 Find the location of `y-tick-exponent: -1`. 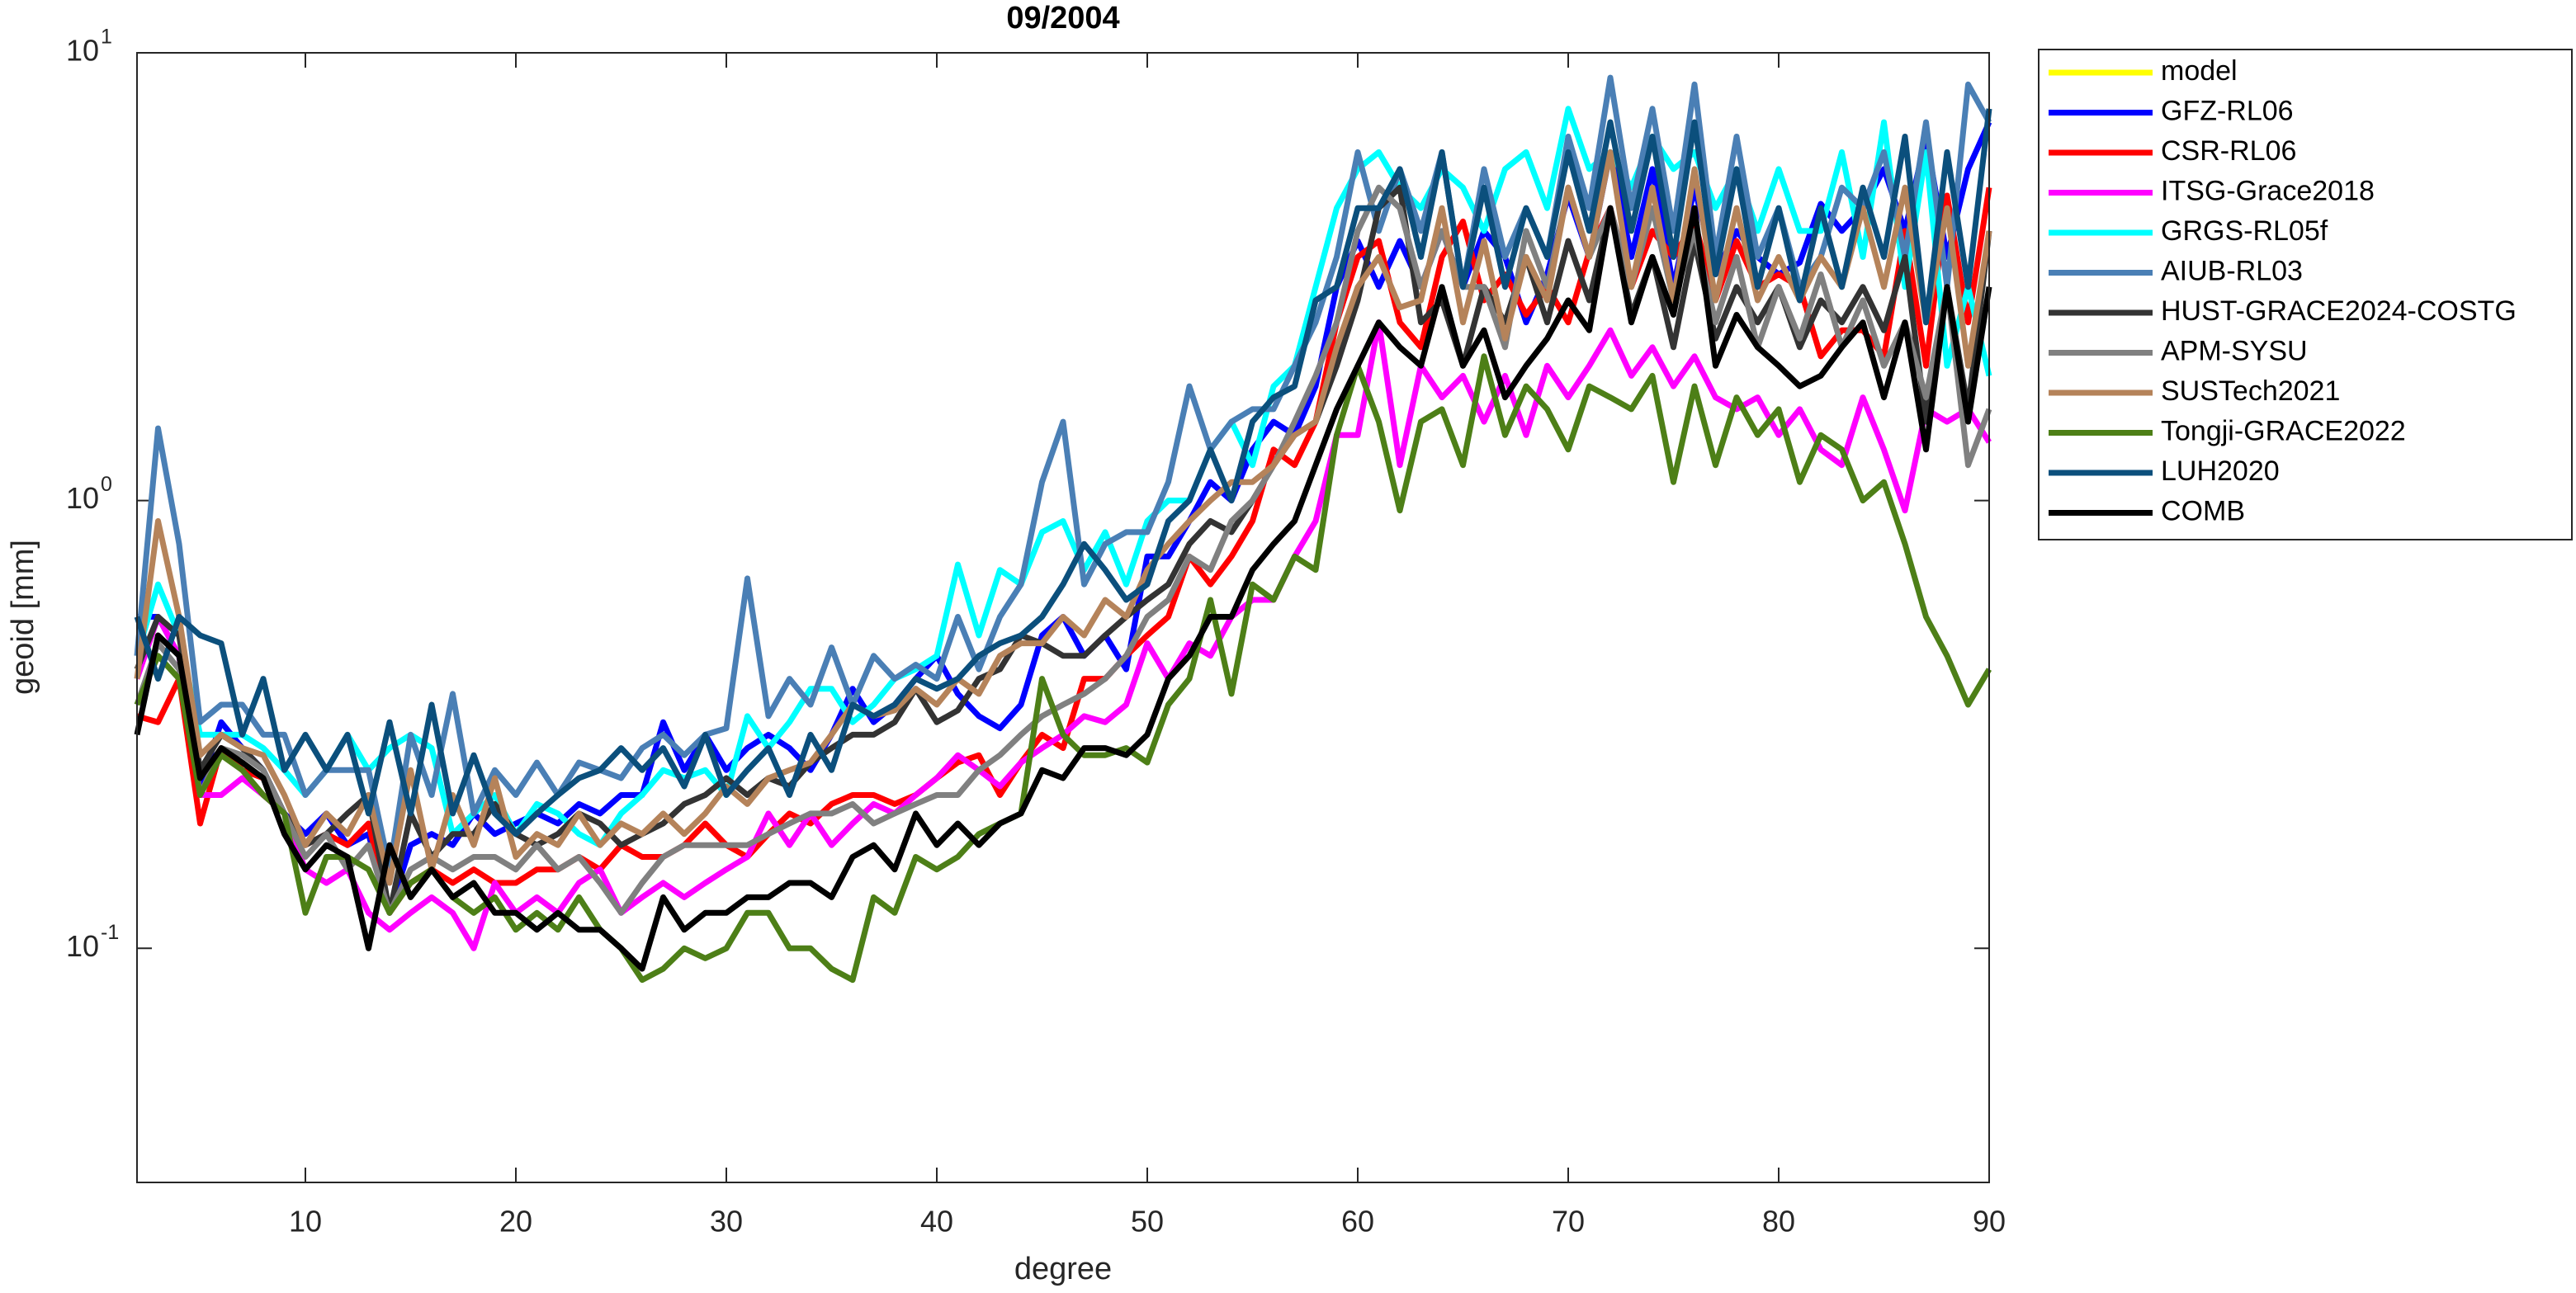

y-tick-exponent: -1 is located at coordinates (110, 933).